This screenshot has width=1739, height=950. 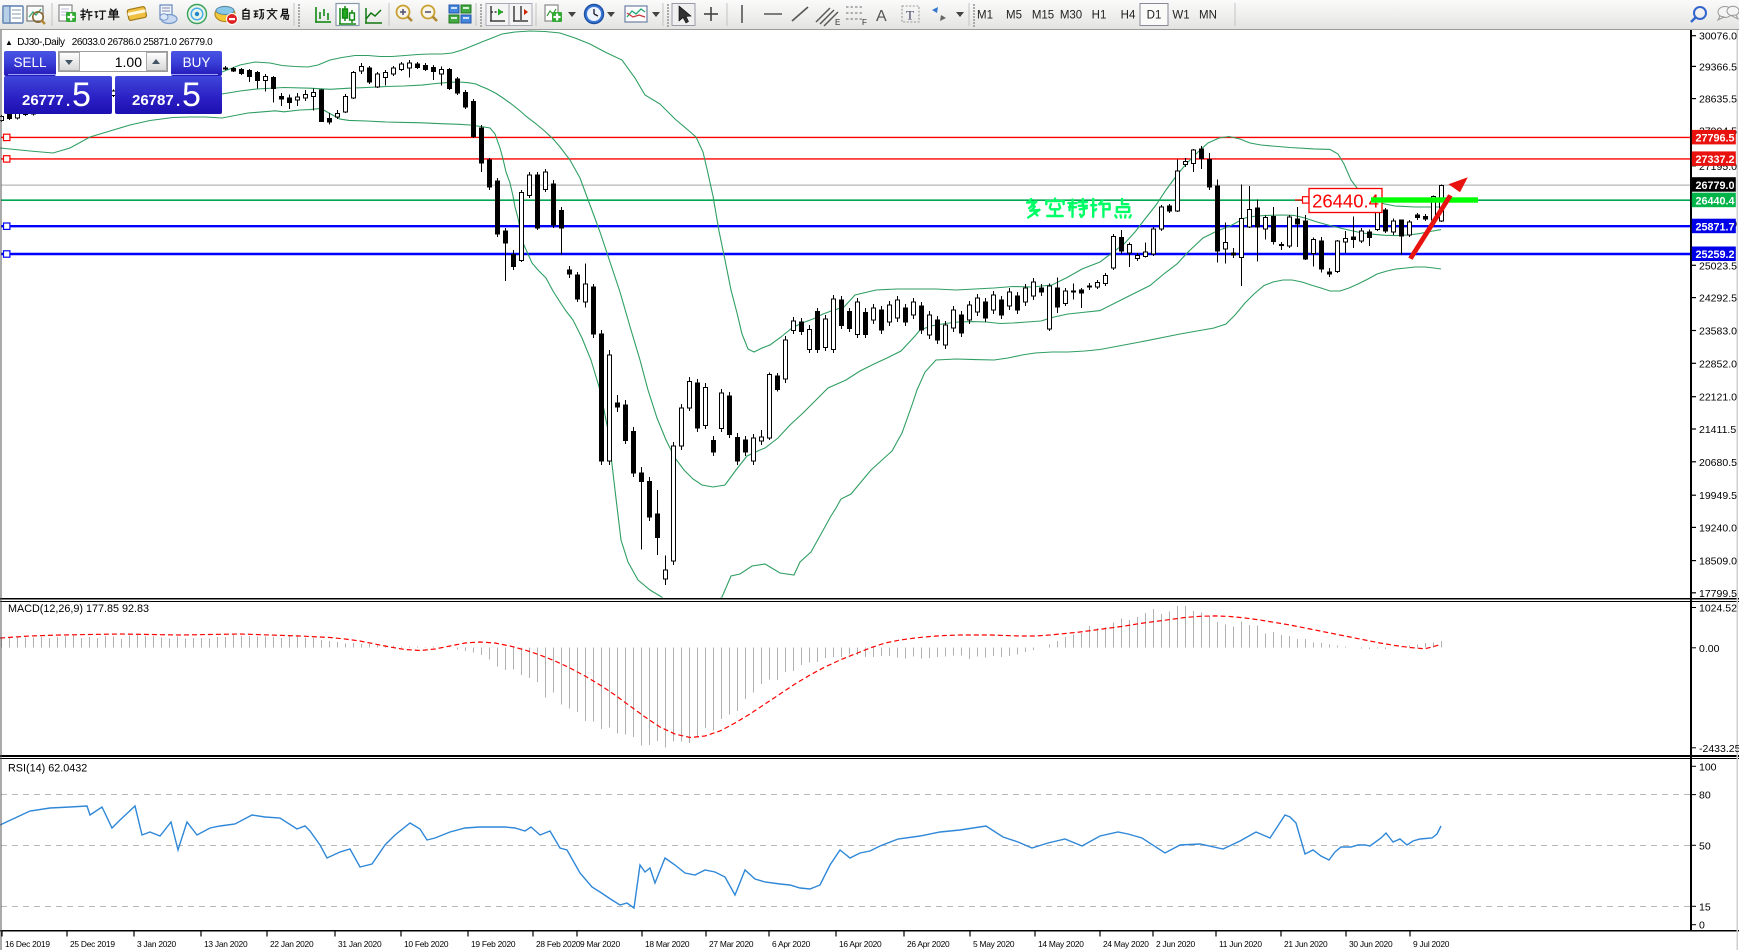 I want to click on svg-text: 19240.0, so click(x=1718, y=528).